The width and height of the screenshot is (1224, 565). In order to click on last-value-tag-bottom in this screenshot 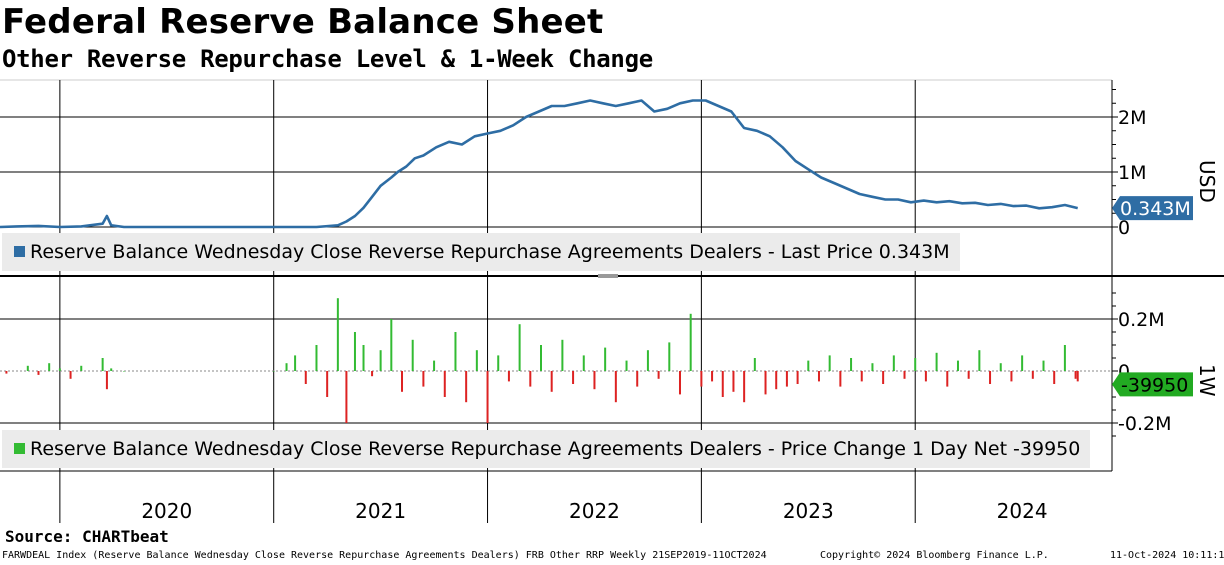, I will do `click(1152, 384)`.